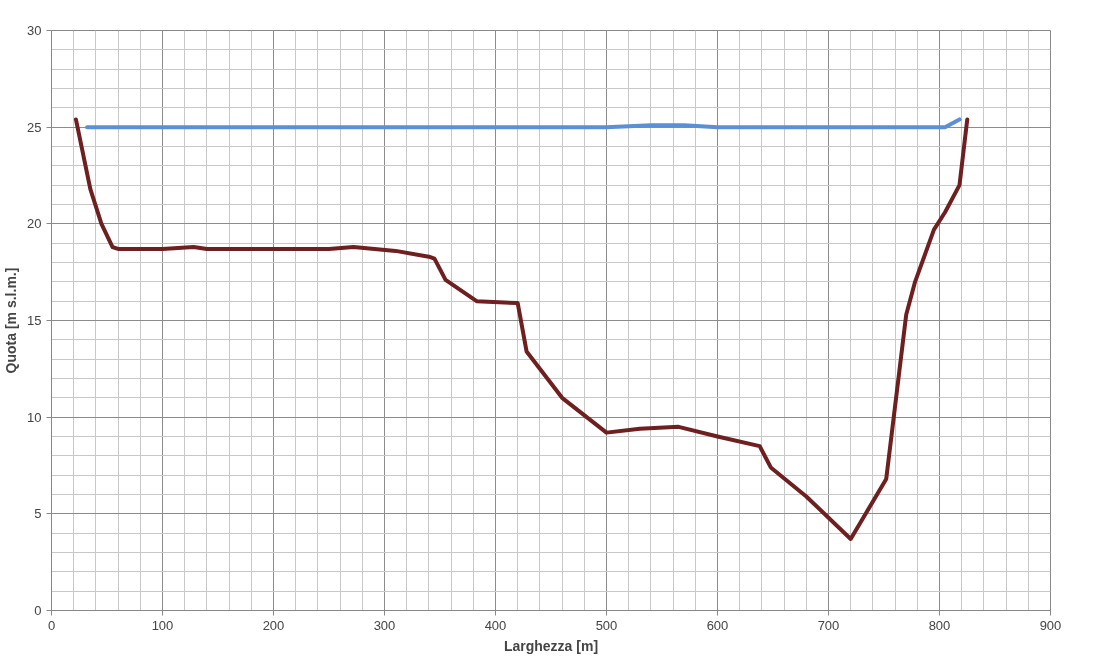 The image size is (1098, 664). What do you see at coordinates (34, 30) in the screenshot?
I see `y-tick-label: 30` at bounding box center [34, 30].